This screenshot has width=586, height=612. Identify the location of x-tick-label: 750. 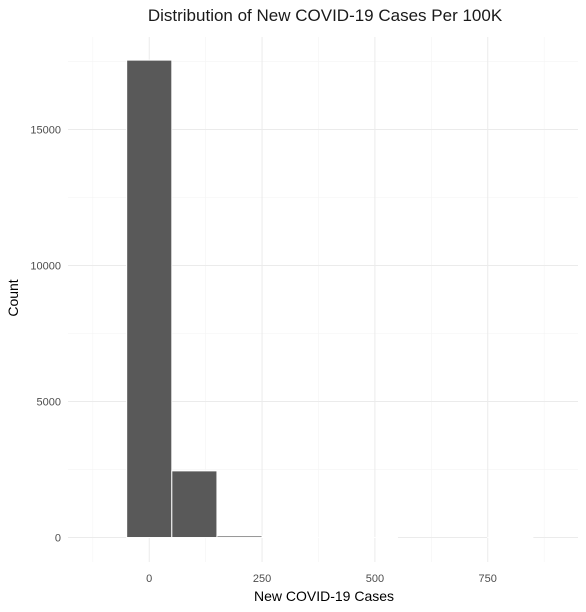
(488, 579).